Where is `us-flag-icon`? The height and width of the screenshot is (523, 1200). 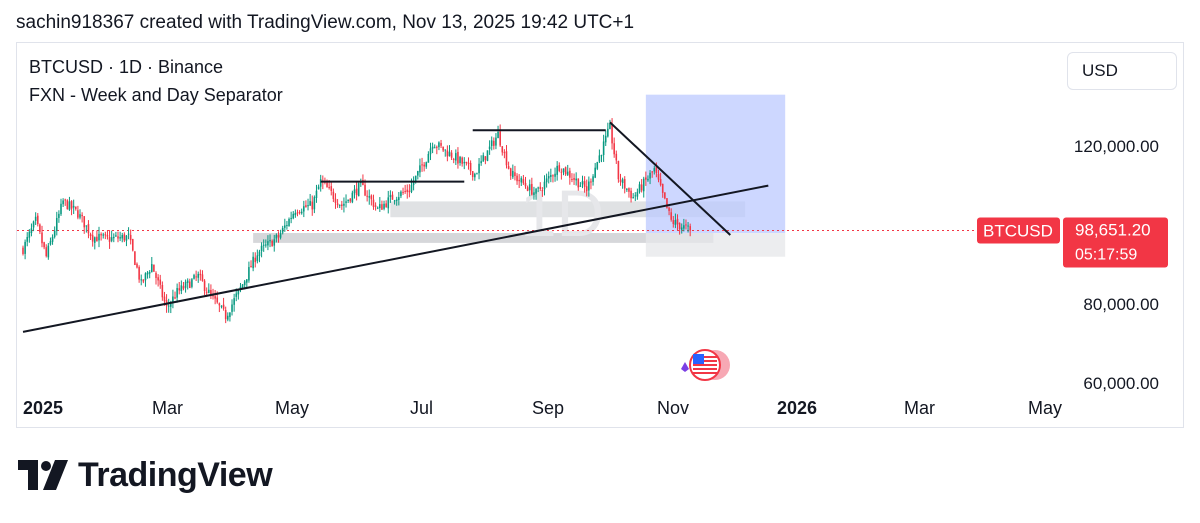 us-flag-icon is located at coordinates (705, 365).